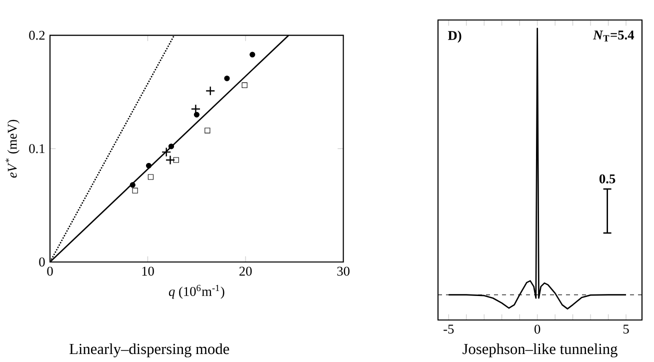  Describe the element at coordinates (607, 179) in the screenshot. I see `annotation: 0.5` at that location.